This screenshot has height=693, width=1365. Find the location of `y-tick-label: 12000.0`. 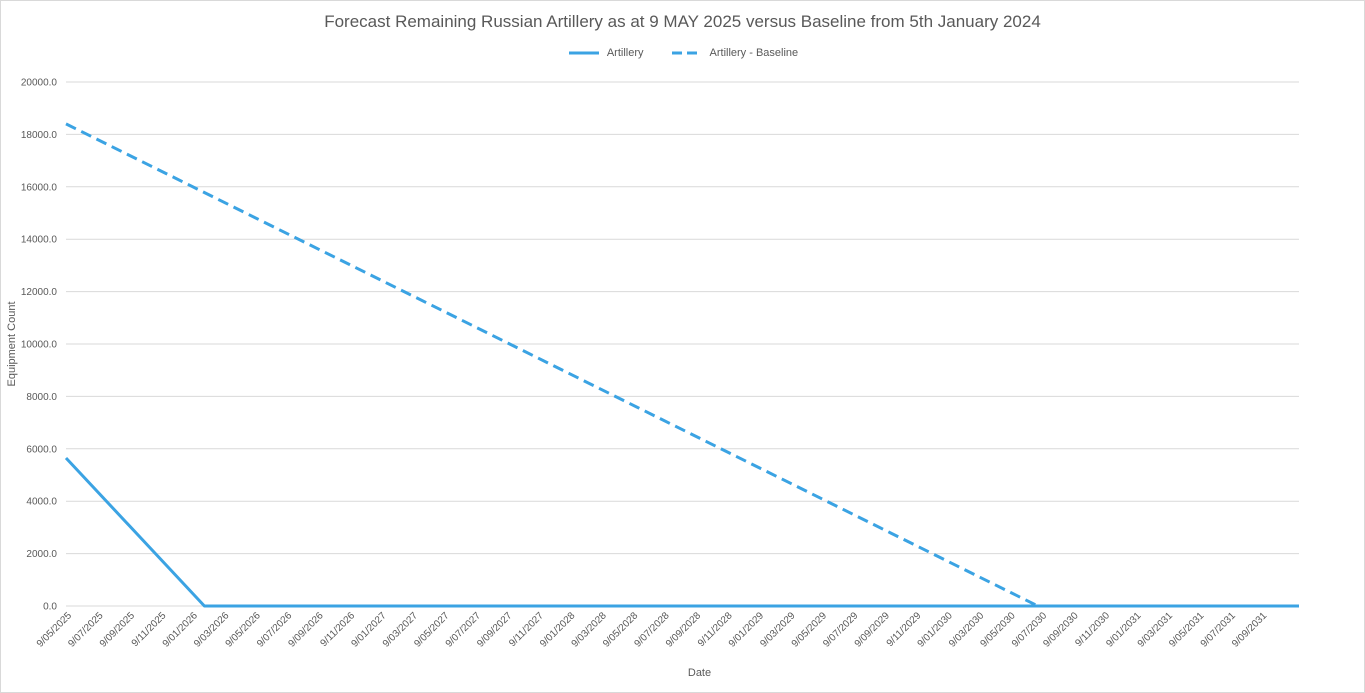

y-tick-label: 12000.0 is located at coordinates (39, 292).